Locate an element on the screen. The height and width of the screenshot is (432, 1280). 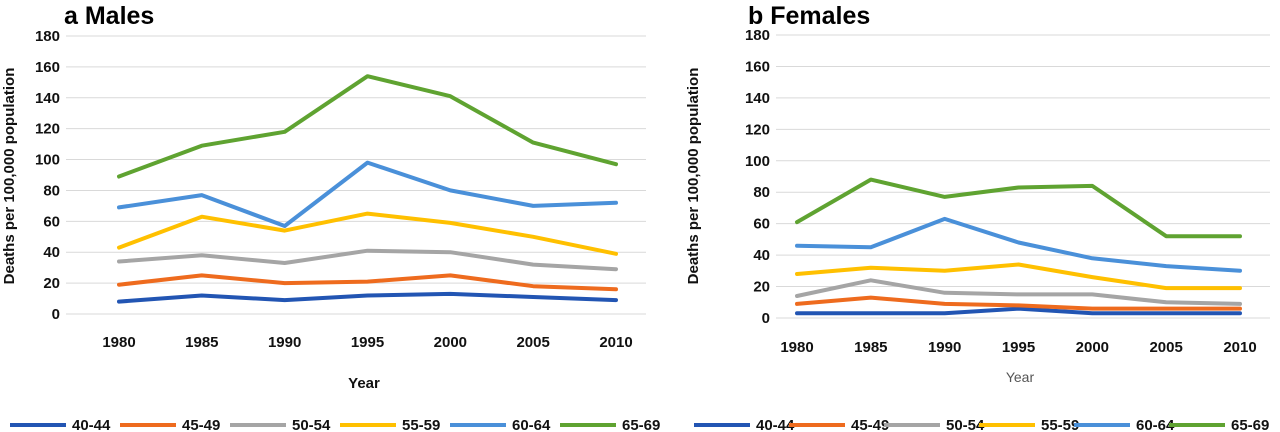
series-lines is located at coordinates (1018, 246).